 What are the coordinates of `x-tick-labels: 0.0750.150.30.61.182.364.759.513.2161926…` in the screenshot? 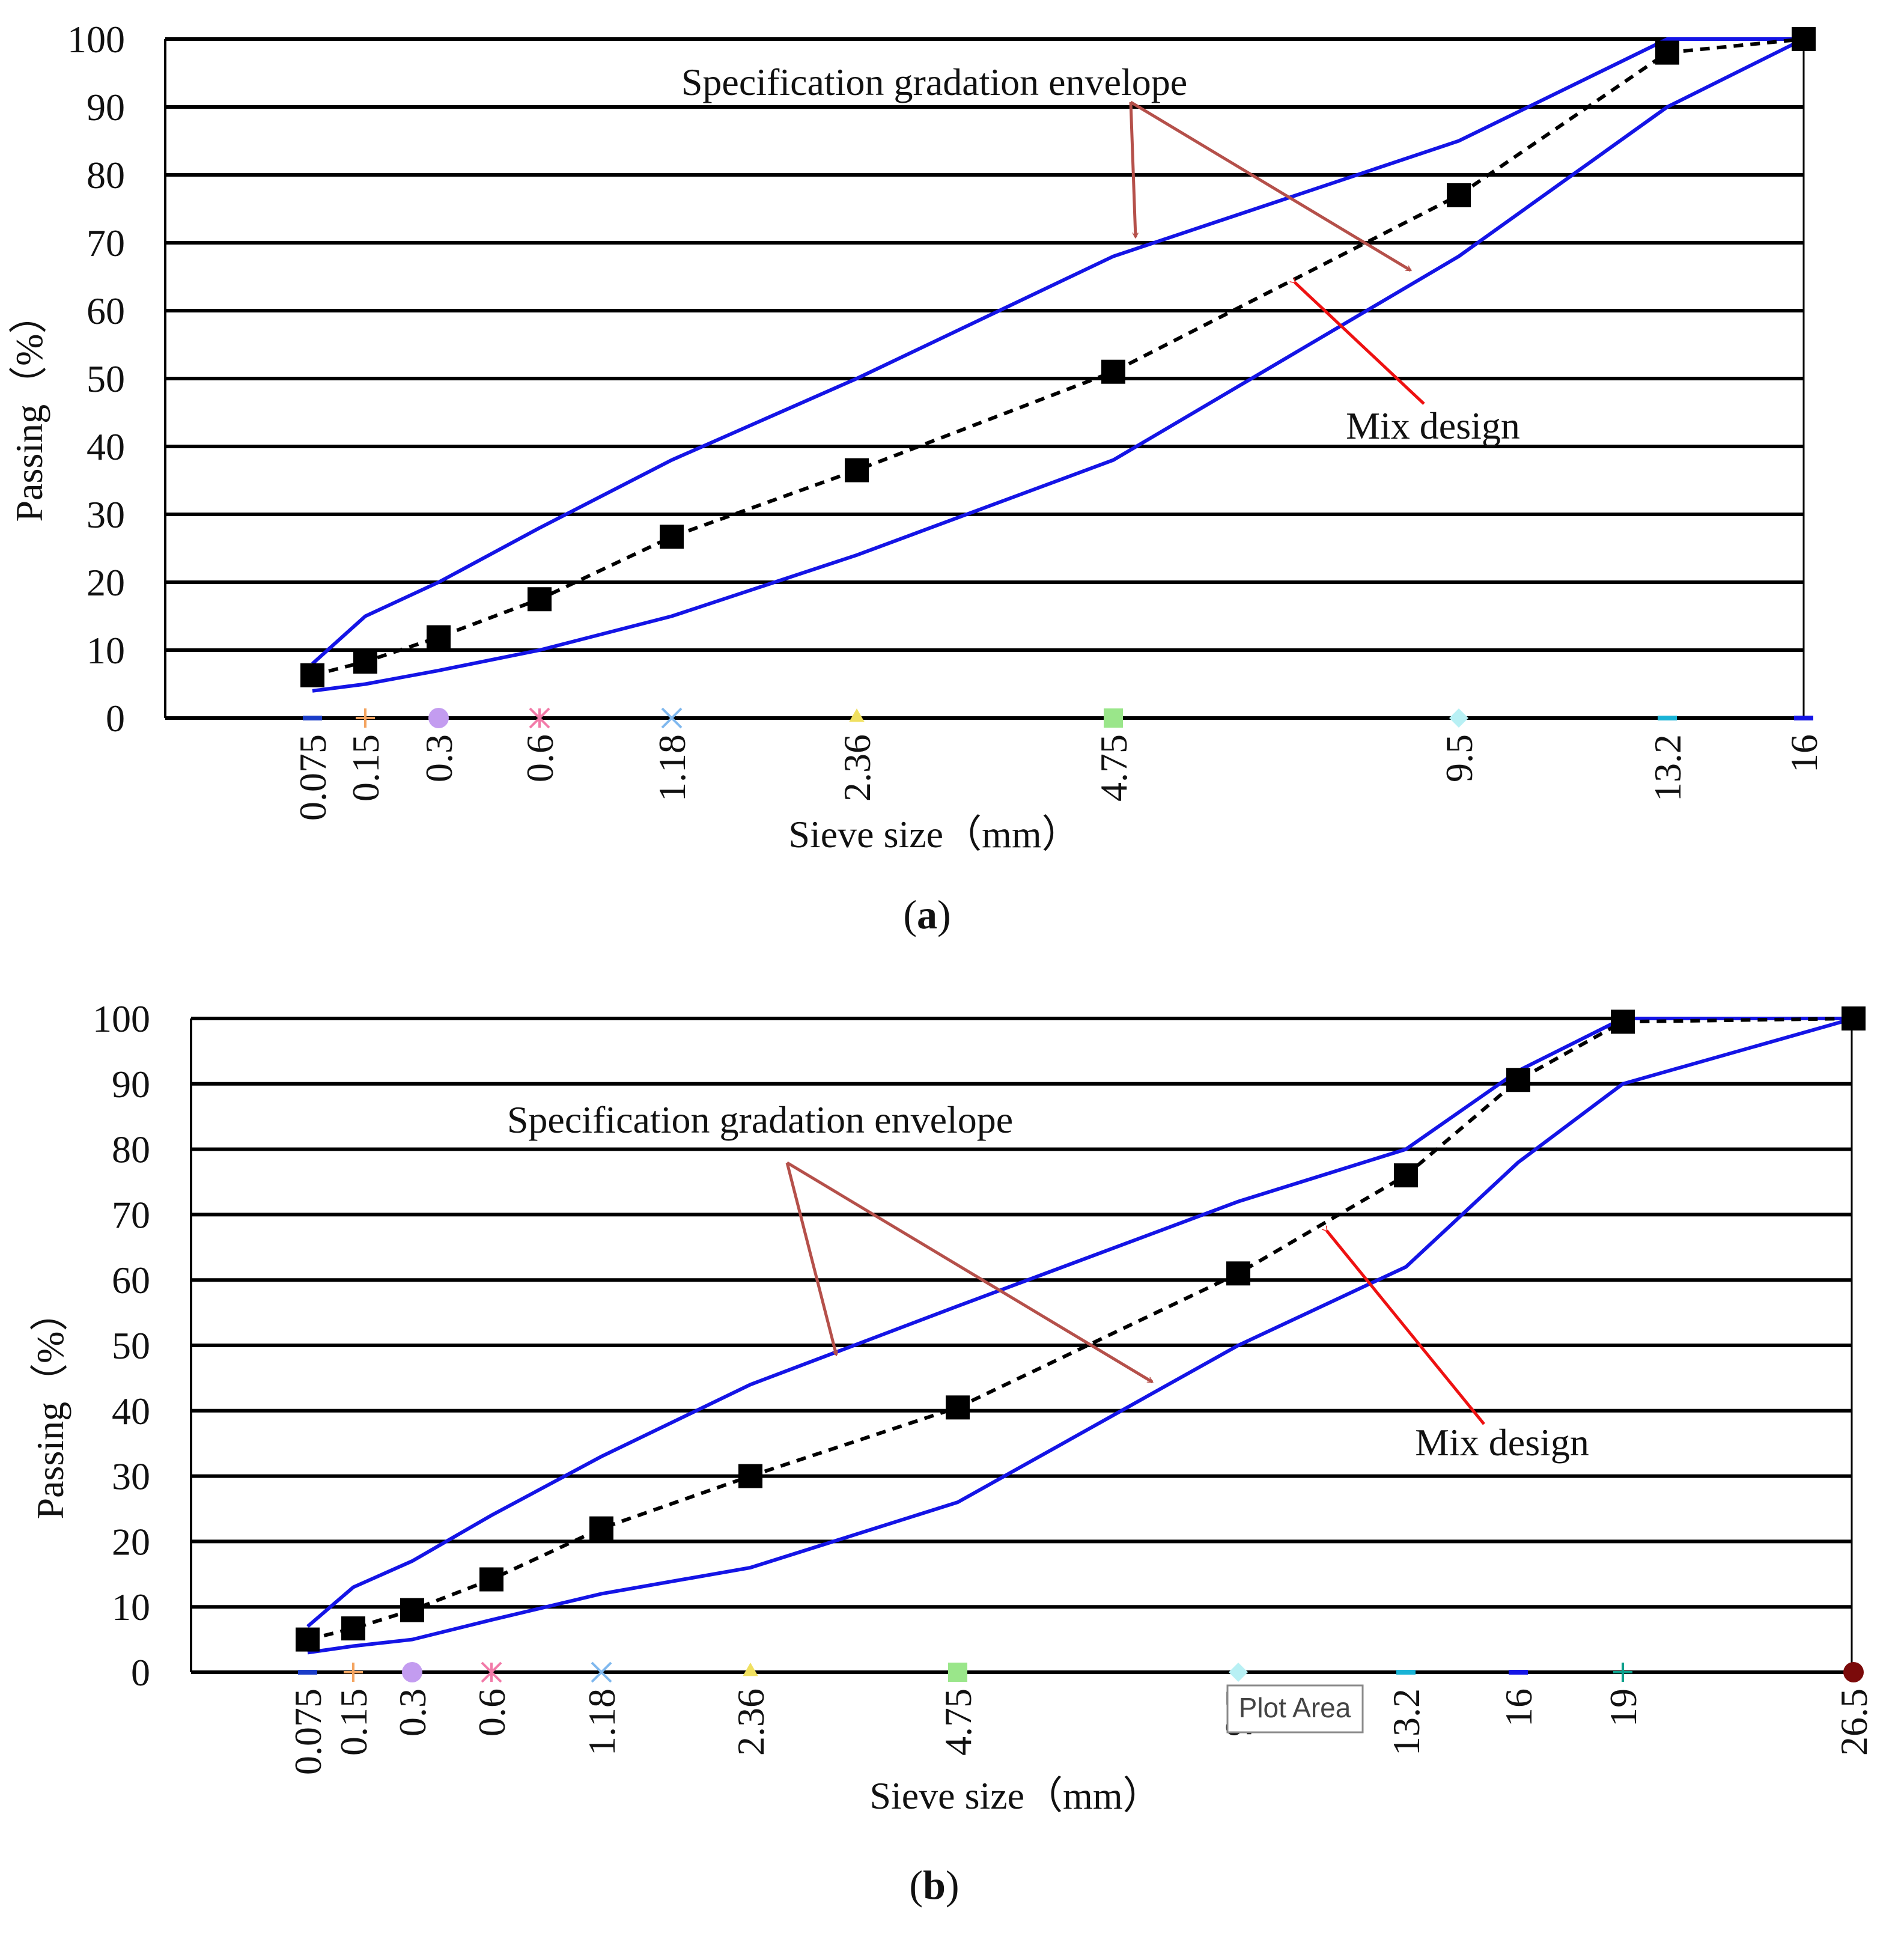 It's located at (1081, 1731).